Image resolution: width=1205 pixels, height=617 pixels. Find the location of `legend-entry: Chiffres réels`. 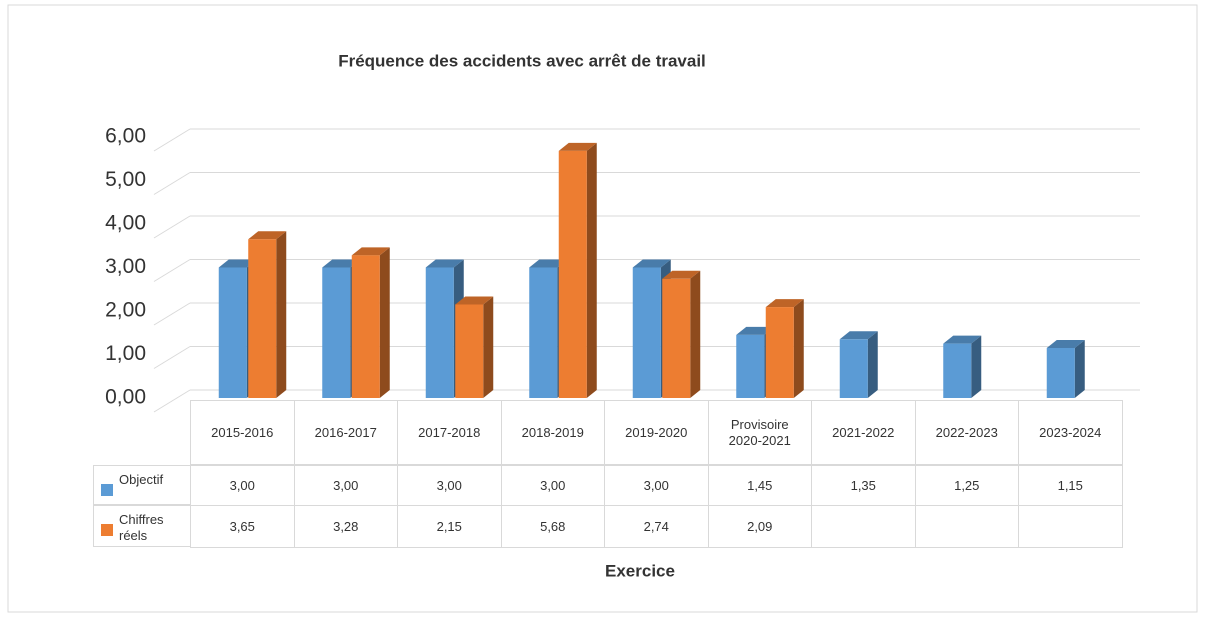

legend-entry: Chiffres réels is located at coordinates (142, 526).